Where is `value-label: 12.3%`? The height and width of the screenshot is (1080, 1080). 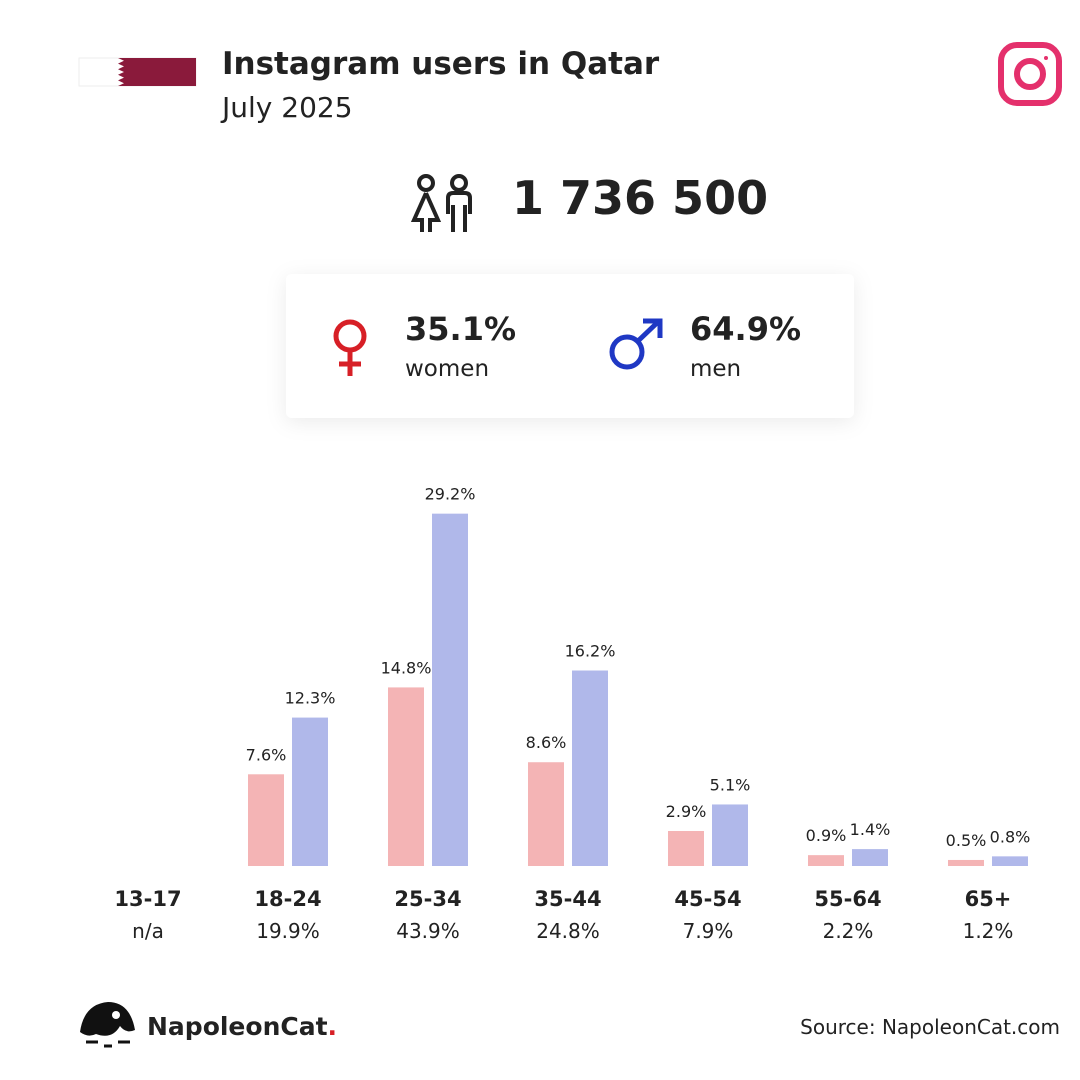 value-label: 12.3% is located at coordinates (310, 698).